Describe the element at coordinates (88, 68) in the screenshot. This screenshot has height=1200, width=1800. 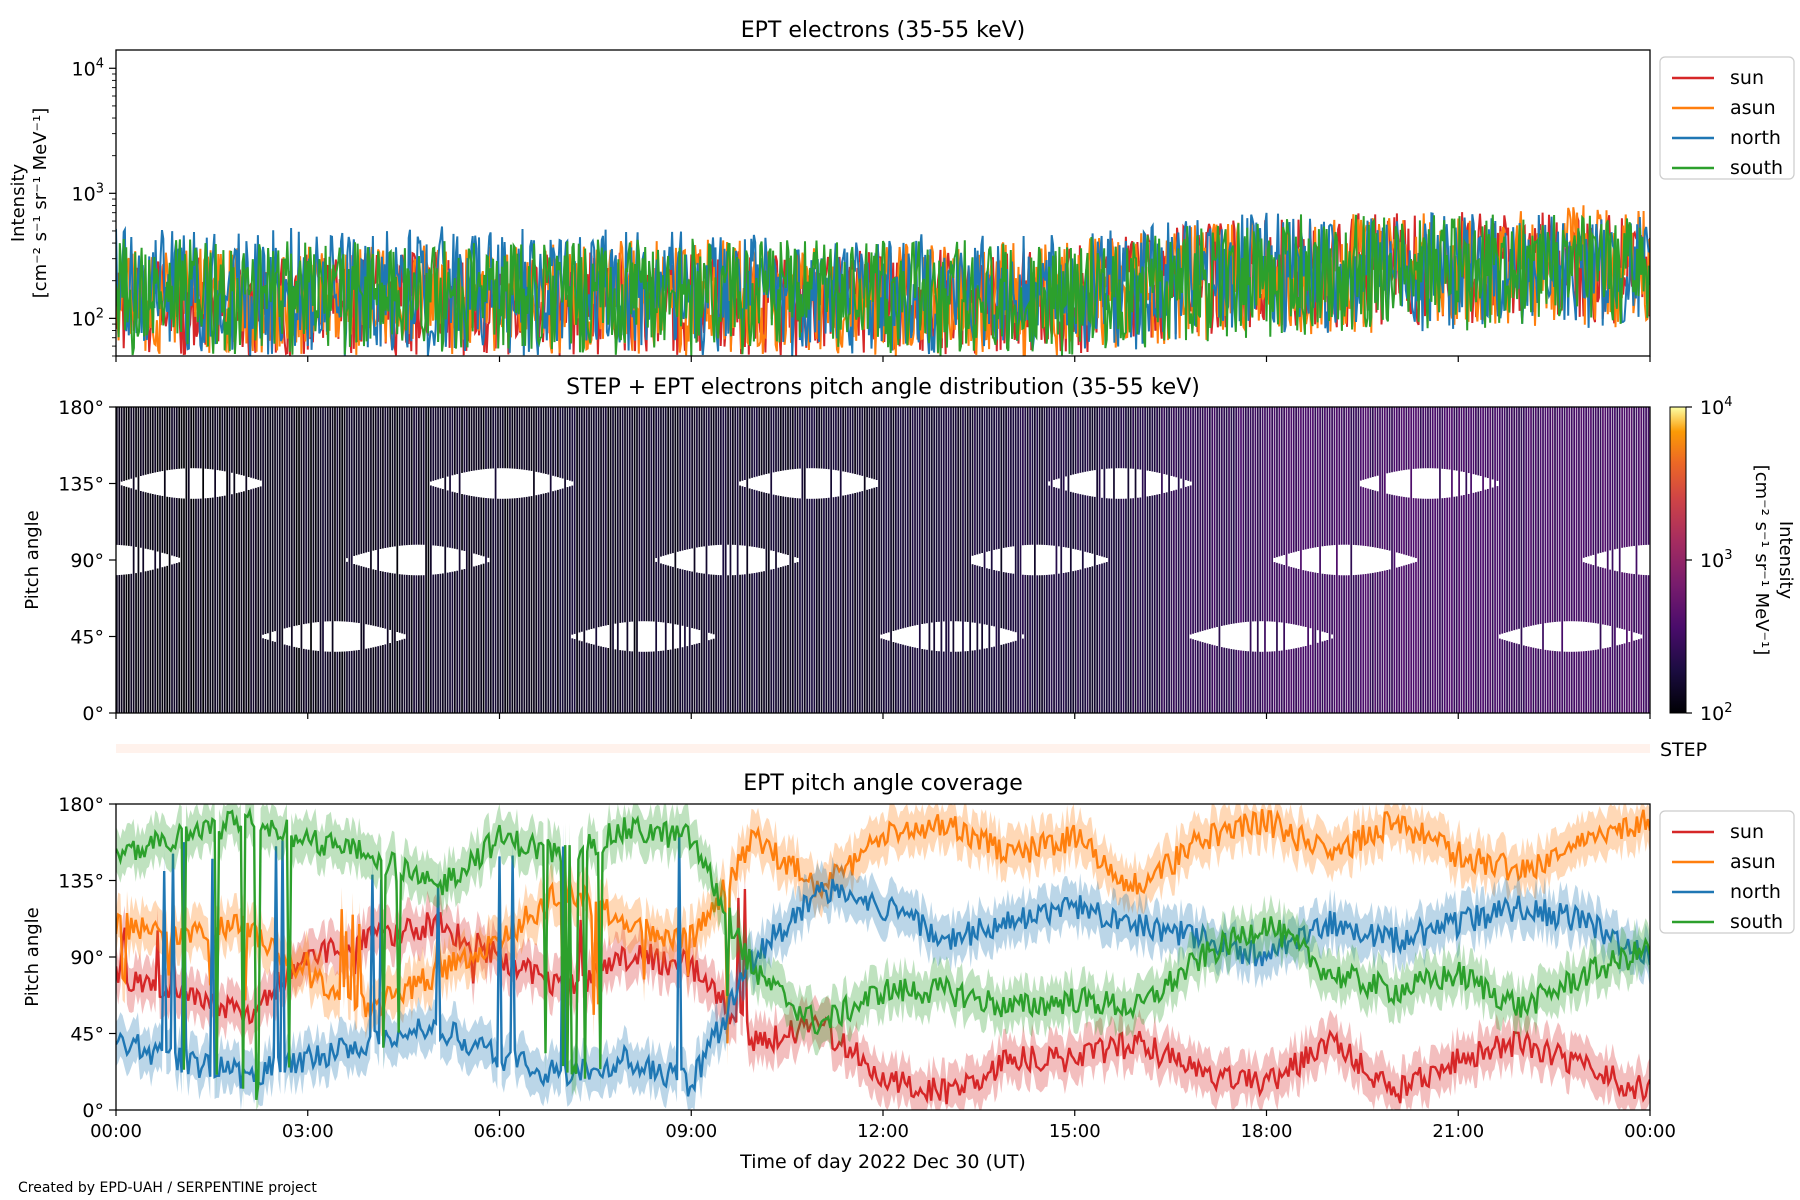
I see `y-tick-label: 104` at that location.